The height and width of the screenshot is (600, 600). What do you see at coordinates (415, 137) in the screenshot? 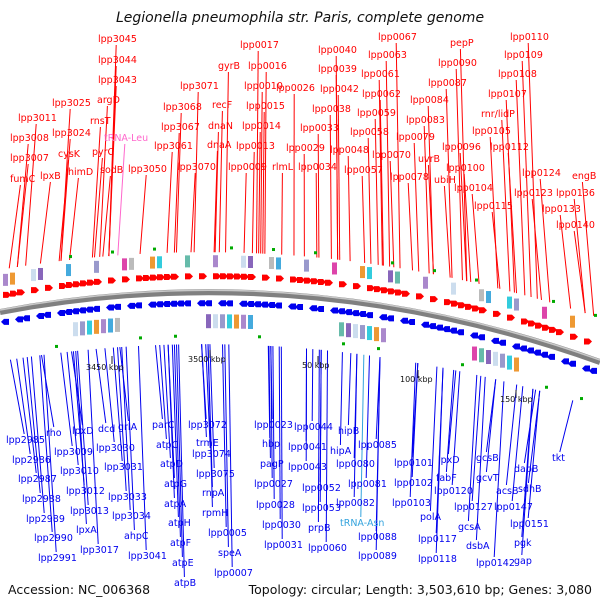
I see `gene-label: lpp0079` at bounding box center [415, 137].